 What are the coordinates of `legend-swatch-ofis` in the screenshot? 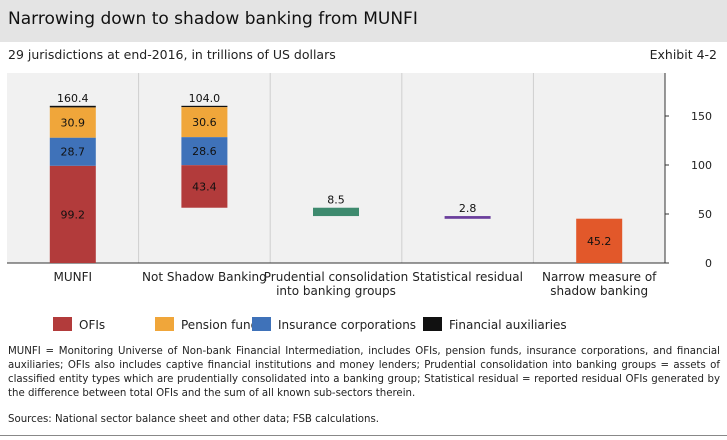 It's located at (62, 324).